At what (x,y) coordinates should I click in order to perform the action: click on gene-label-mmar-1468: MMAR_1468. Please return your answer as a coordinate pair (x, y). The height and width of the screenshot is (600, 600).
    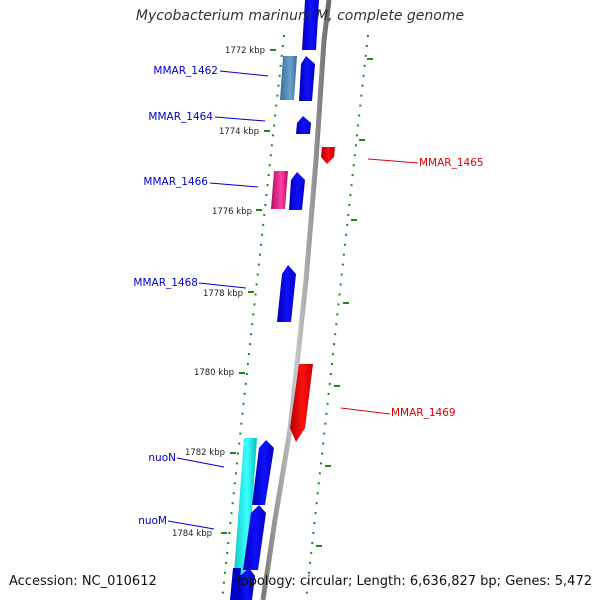
    Looking at the image, I should click on (165, 283).